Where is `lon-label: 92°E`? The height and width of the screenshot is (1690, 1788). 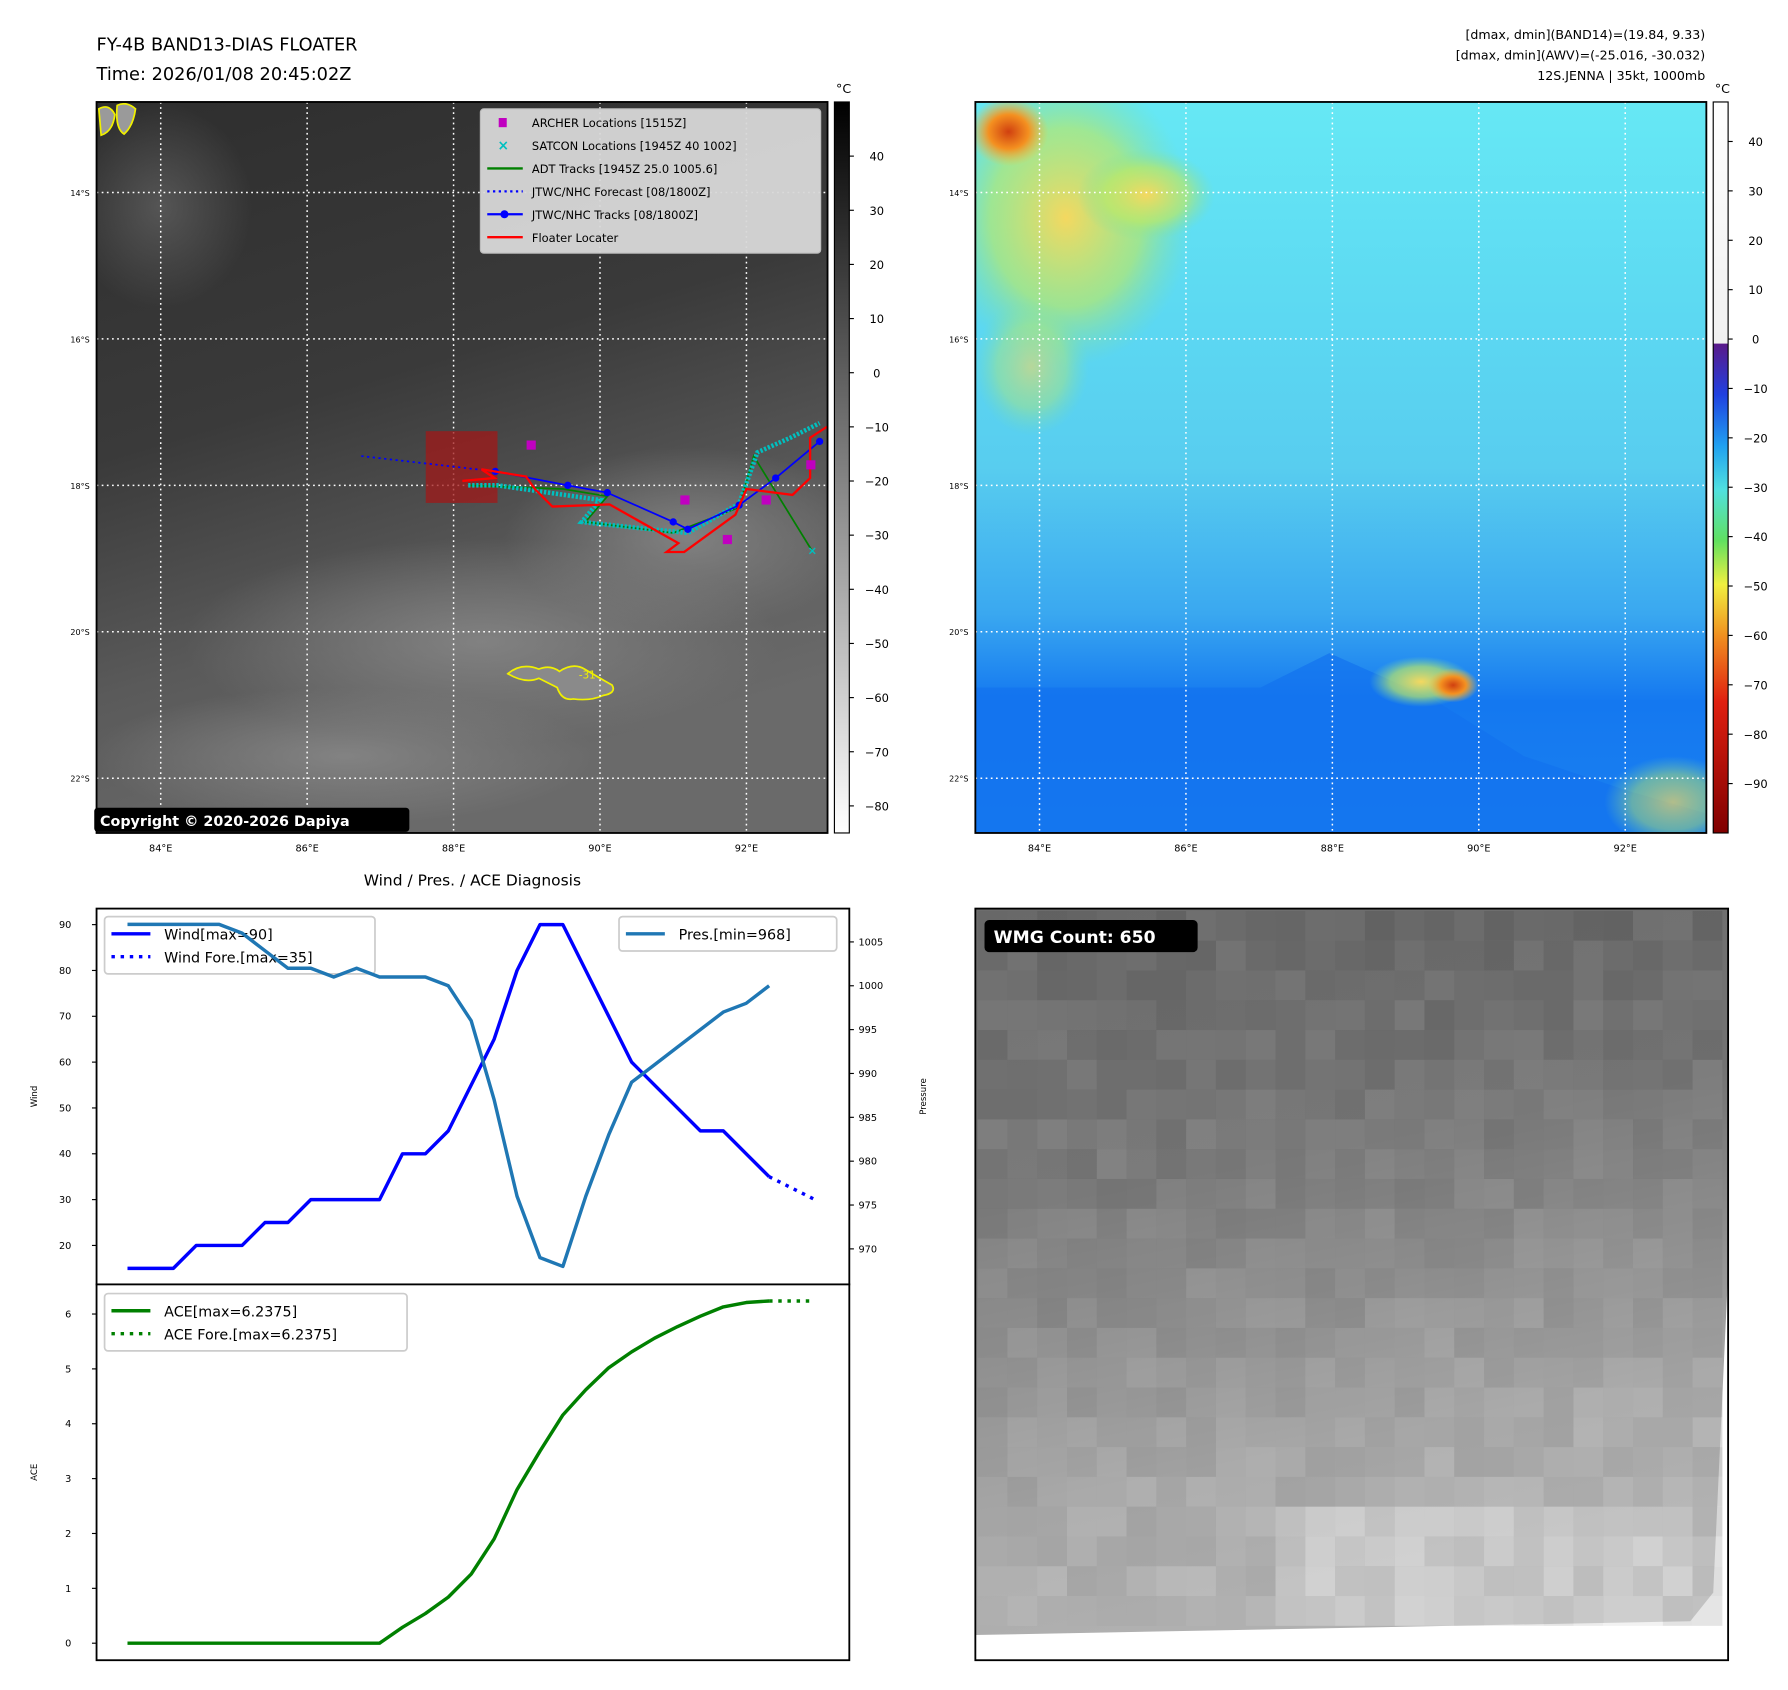
lon-label: 92°E is located at coordinates (746, 848).